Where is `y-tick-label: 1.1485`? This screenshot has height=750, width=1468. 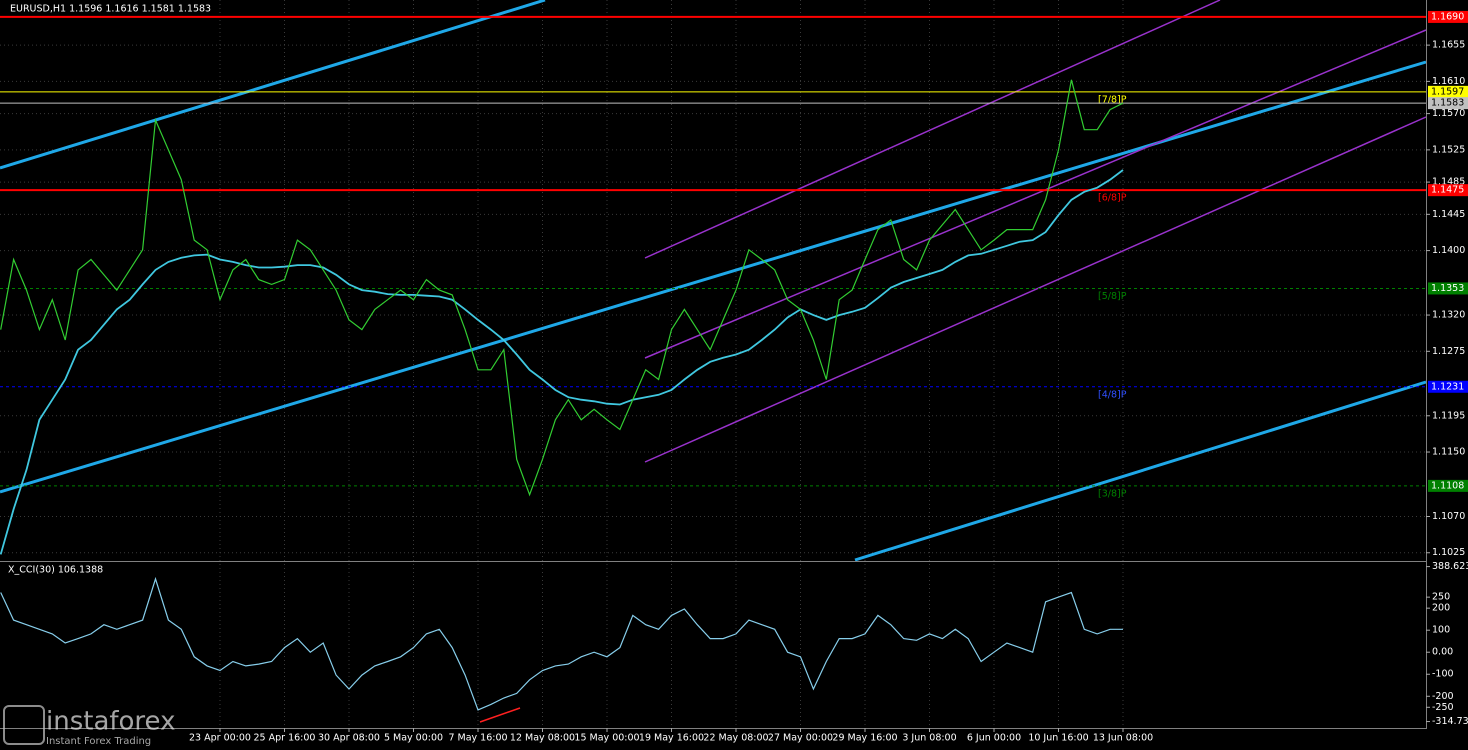
y-tick-label: 1.1485 is located at coordinates (1448, 182).